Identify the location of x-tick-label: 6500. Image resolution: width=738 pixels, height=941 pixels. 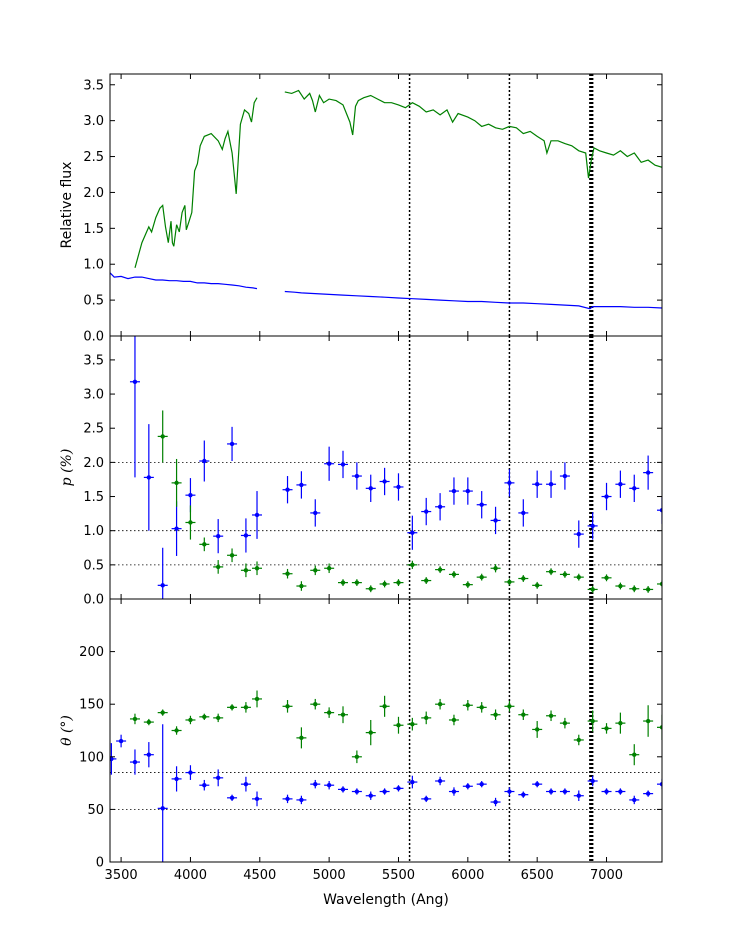
(537, 875).